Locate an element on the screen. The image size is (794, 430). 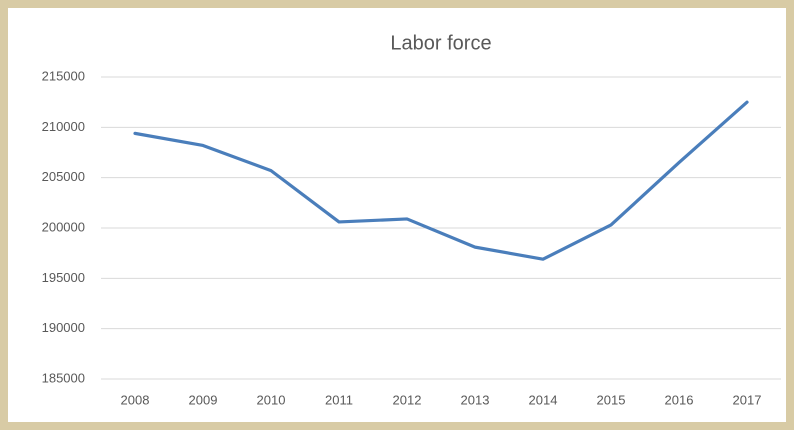
x-tick-label: 2016 is located at coordinates (679, 399).